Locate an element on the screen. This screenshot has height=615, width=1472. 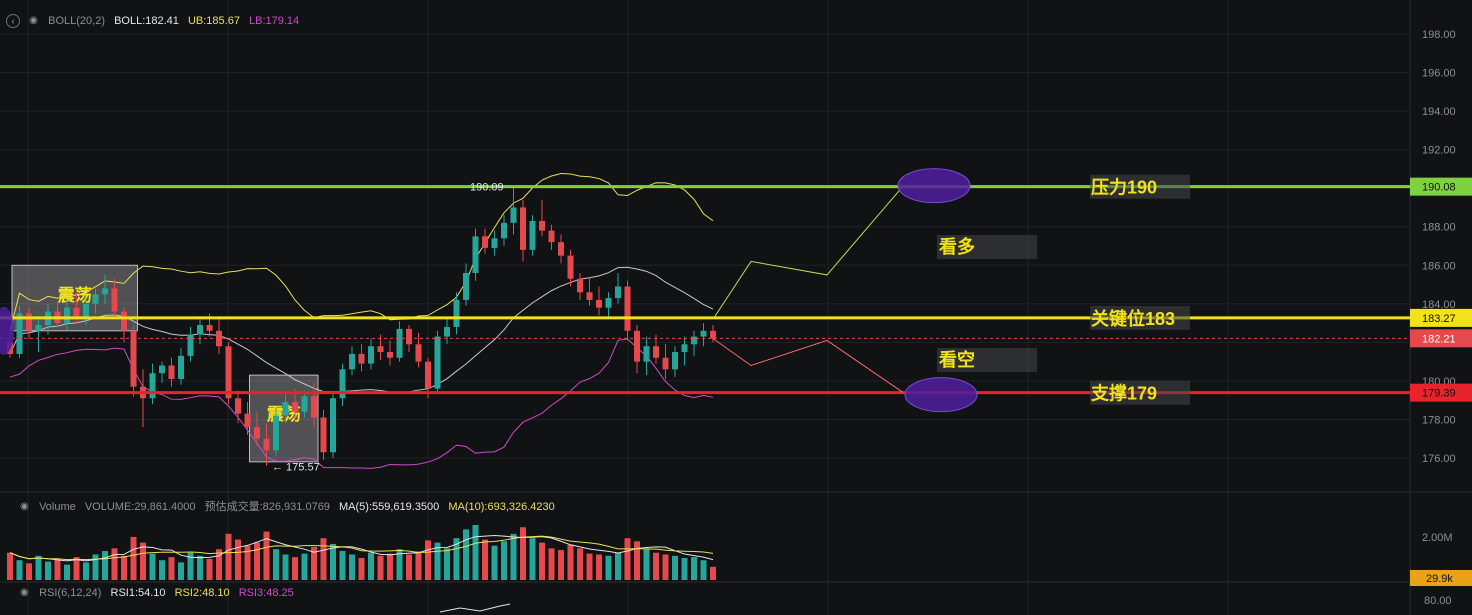
price-tag-label: 190.08 is located at coordinates (1439, 188).